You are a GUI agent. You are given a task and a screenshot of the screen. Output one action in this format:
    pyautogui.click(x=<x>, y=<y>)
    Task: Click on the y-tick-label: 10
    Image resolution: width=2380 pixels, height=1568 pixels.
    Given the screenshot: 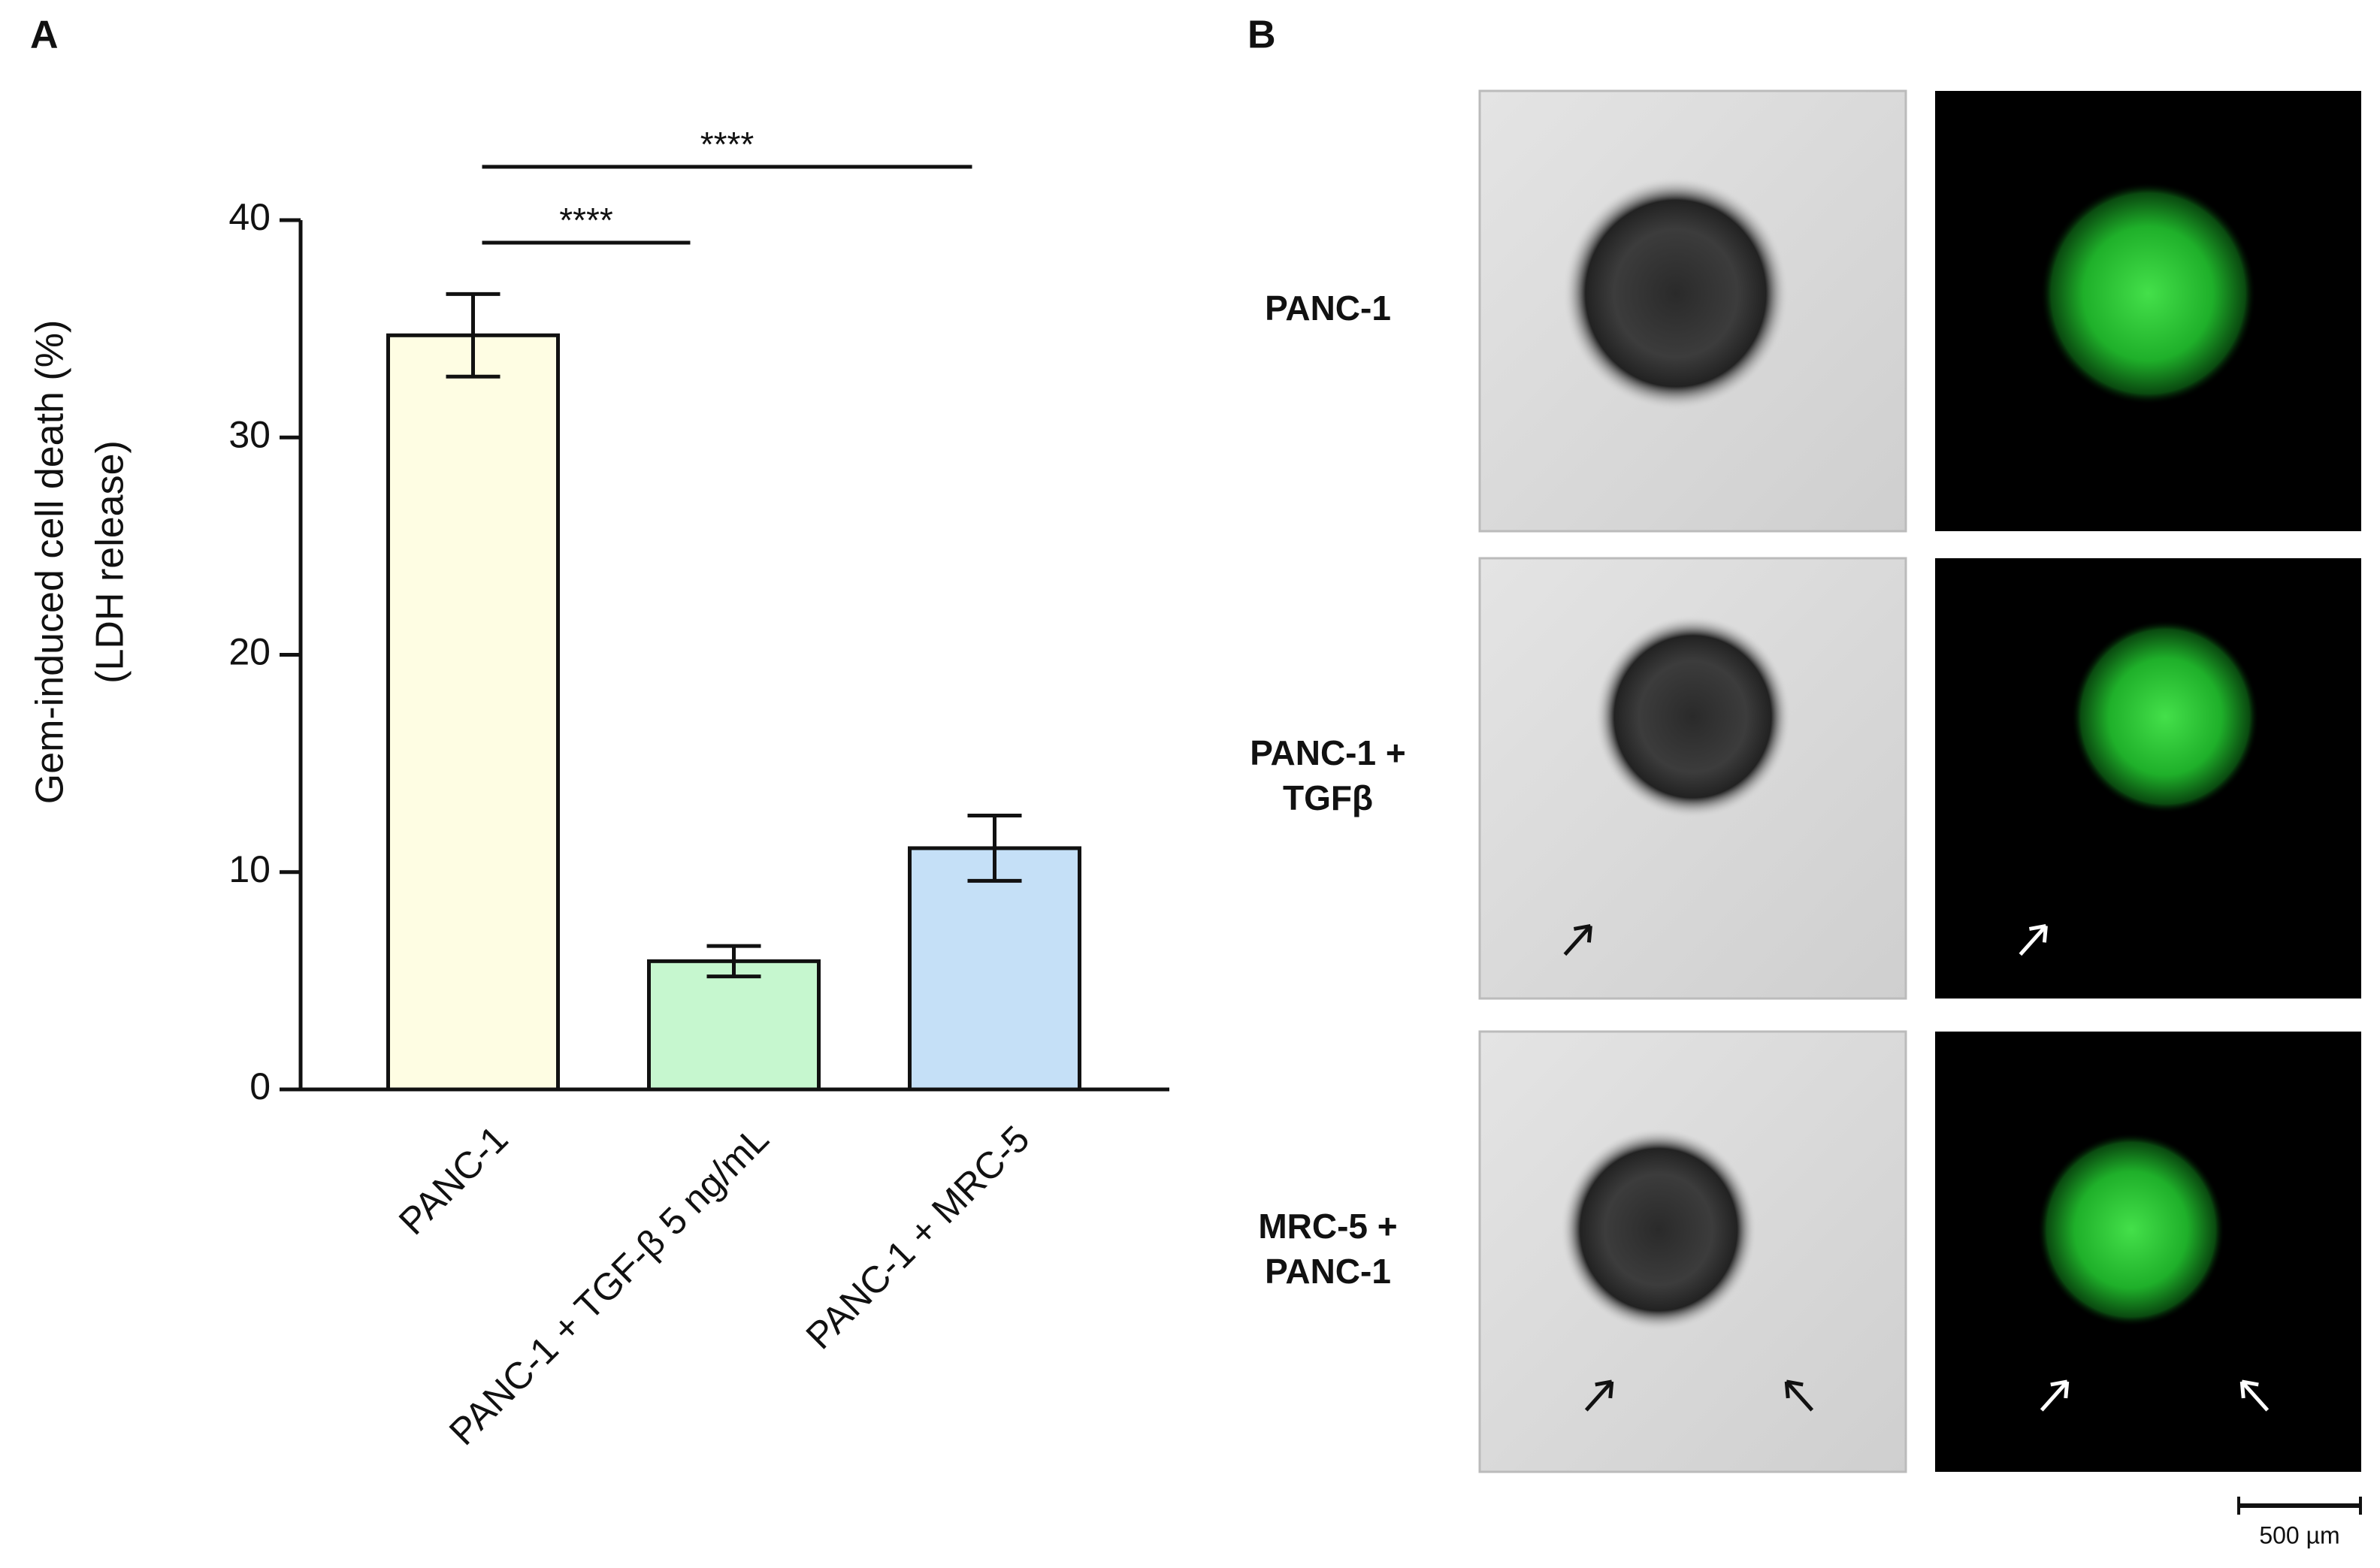 What is the action you would take?
    pyautogui.click(x=249, y=869)
    